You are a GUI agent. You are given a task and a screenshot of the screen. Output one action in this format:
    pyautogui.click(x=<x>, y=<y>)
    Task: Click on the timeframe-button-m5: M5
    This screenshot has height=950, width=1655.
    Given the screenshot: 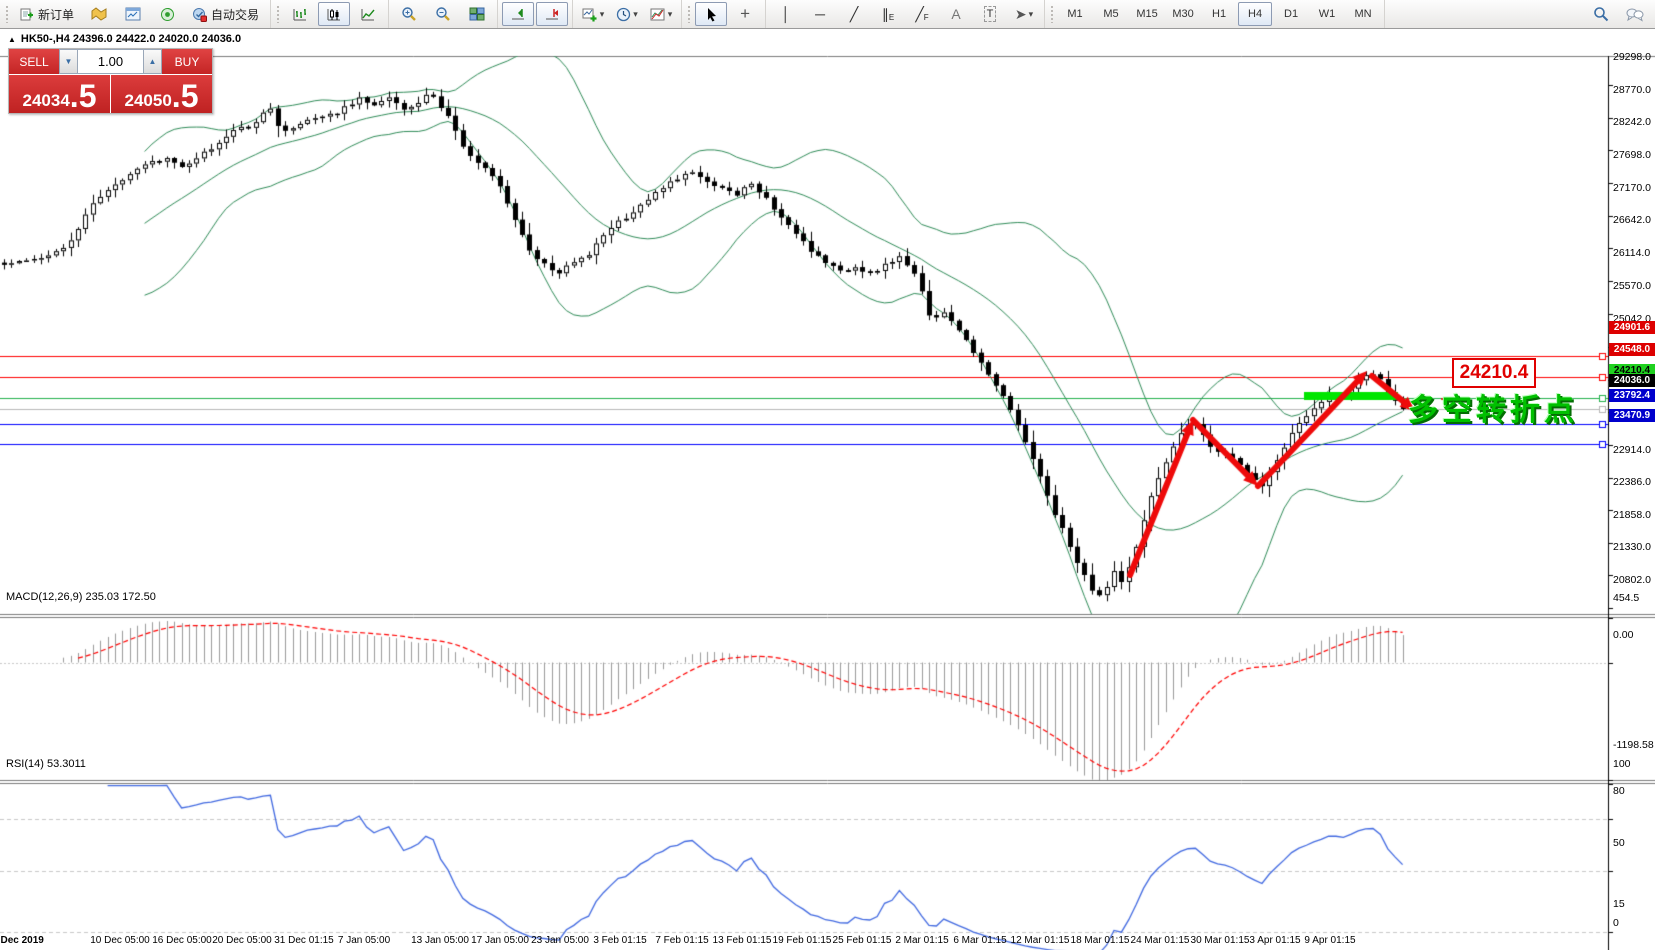 What is the action you would take?
    pyautogui.click(x=1111, y=14)
    